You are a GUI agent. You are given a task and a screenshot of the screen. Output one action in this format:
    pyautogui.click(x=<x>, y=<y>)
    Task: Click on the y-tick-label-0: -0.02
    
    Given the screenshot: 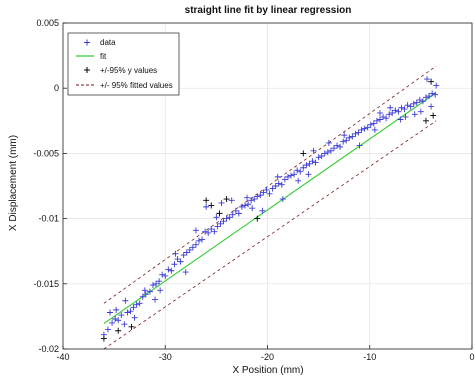 What is the action you would take?
    pyautogui.click(x=48, y=349)
    